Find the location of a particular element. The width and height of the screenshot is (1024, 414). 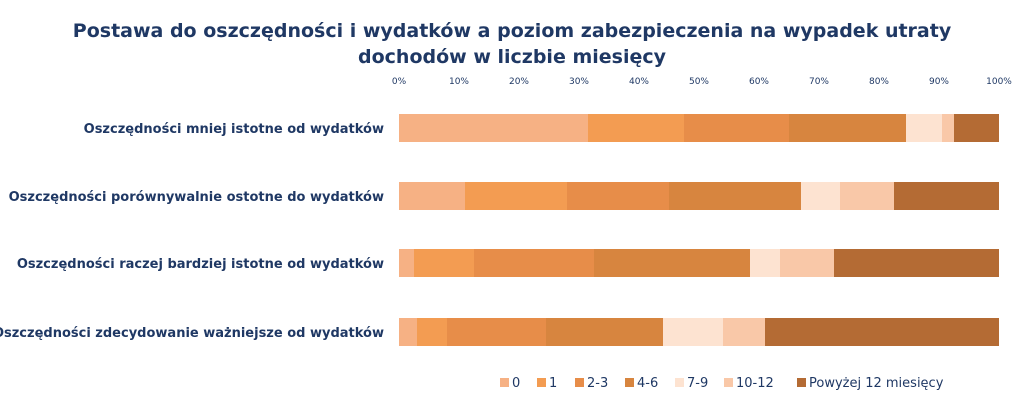

legend-label: 0 is located at coordinates (516, 383).